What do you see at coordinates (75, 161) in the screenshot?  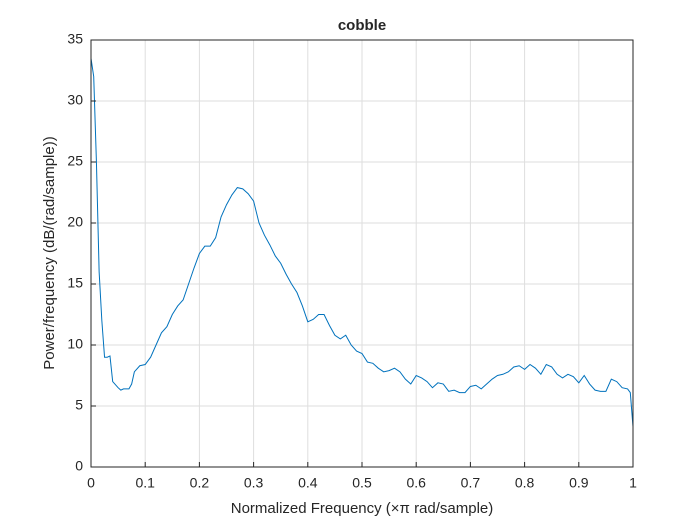 I see `y-tick-label: 25` at bounding box center [75, 161].